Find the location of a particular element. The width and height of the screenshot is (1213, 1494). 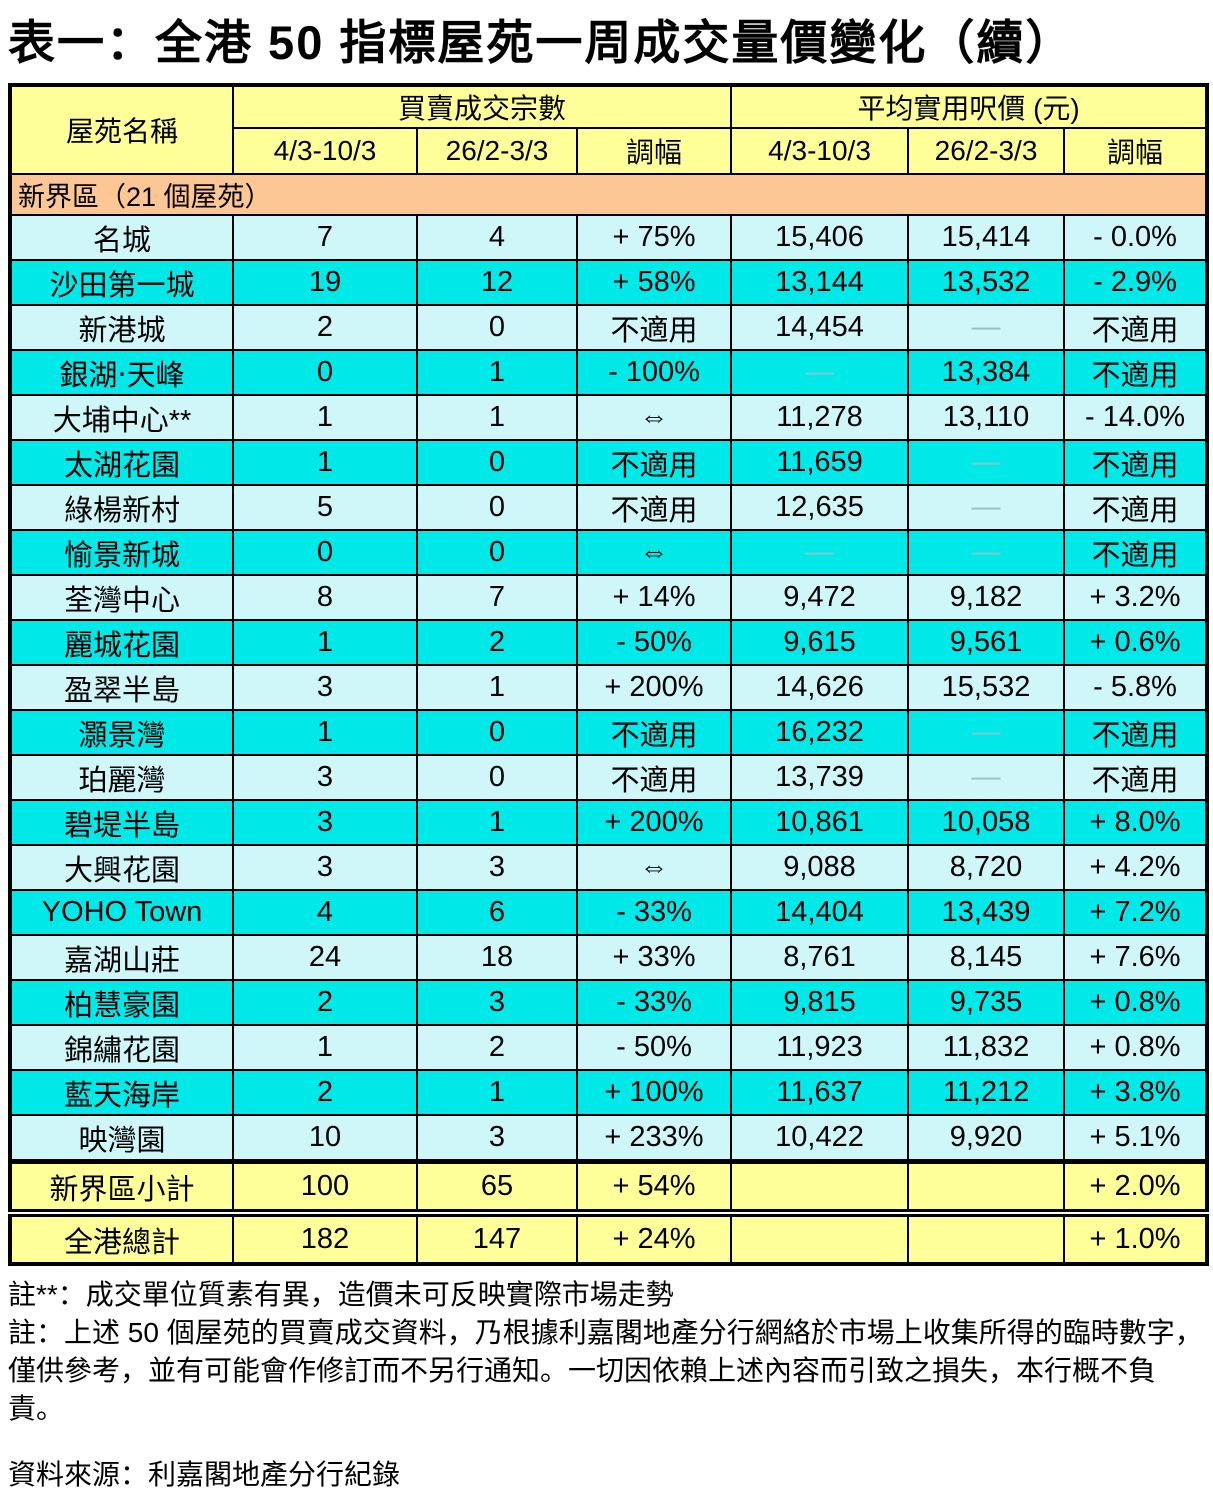

subtotal-price-change: + 2.0% is located at coordinates (1136, 1186).